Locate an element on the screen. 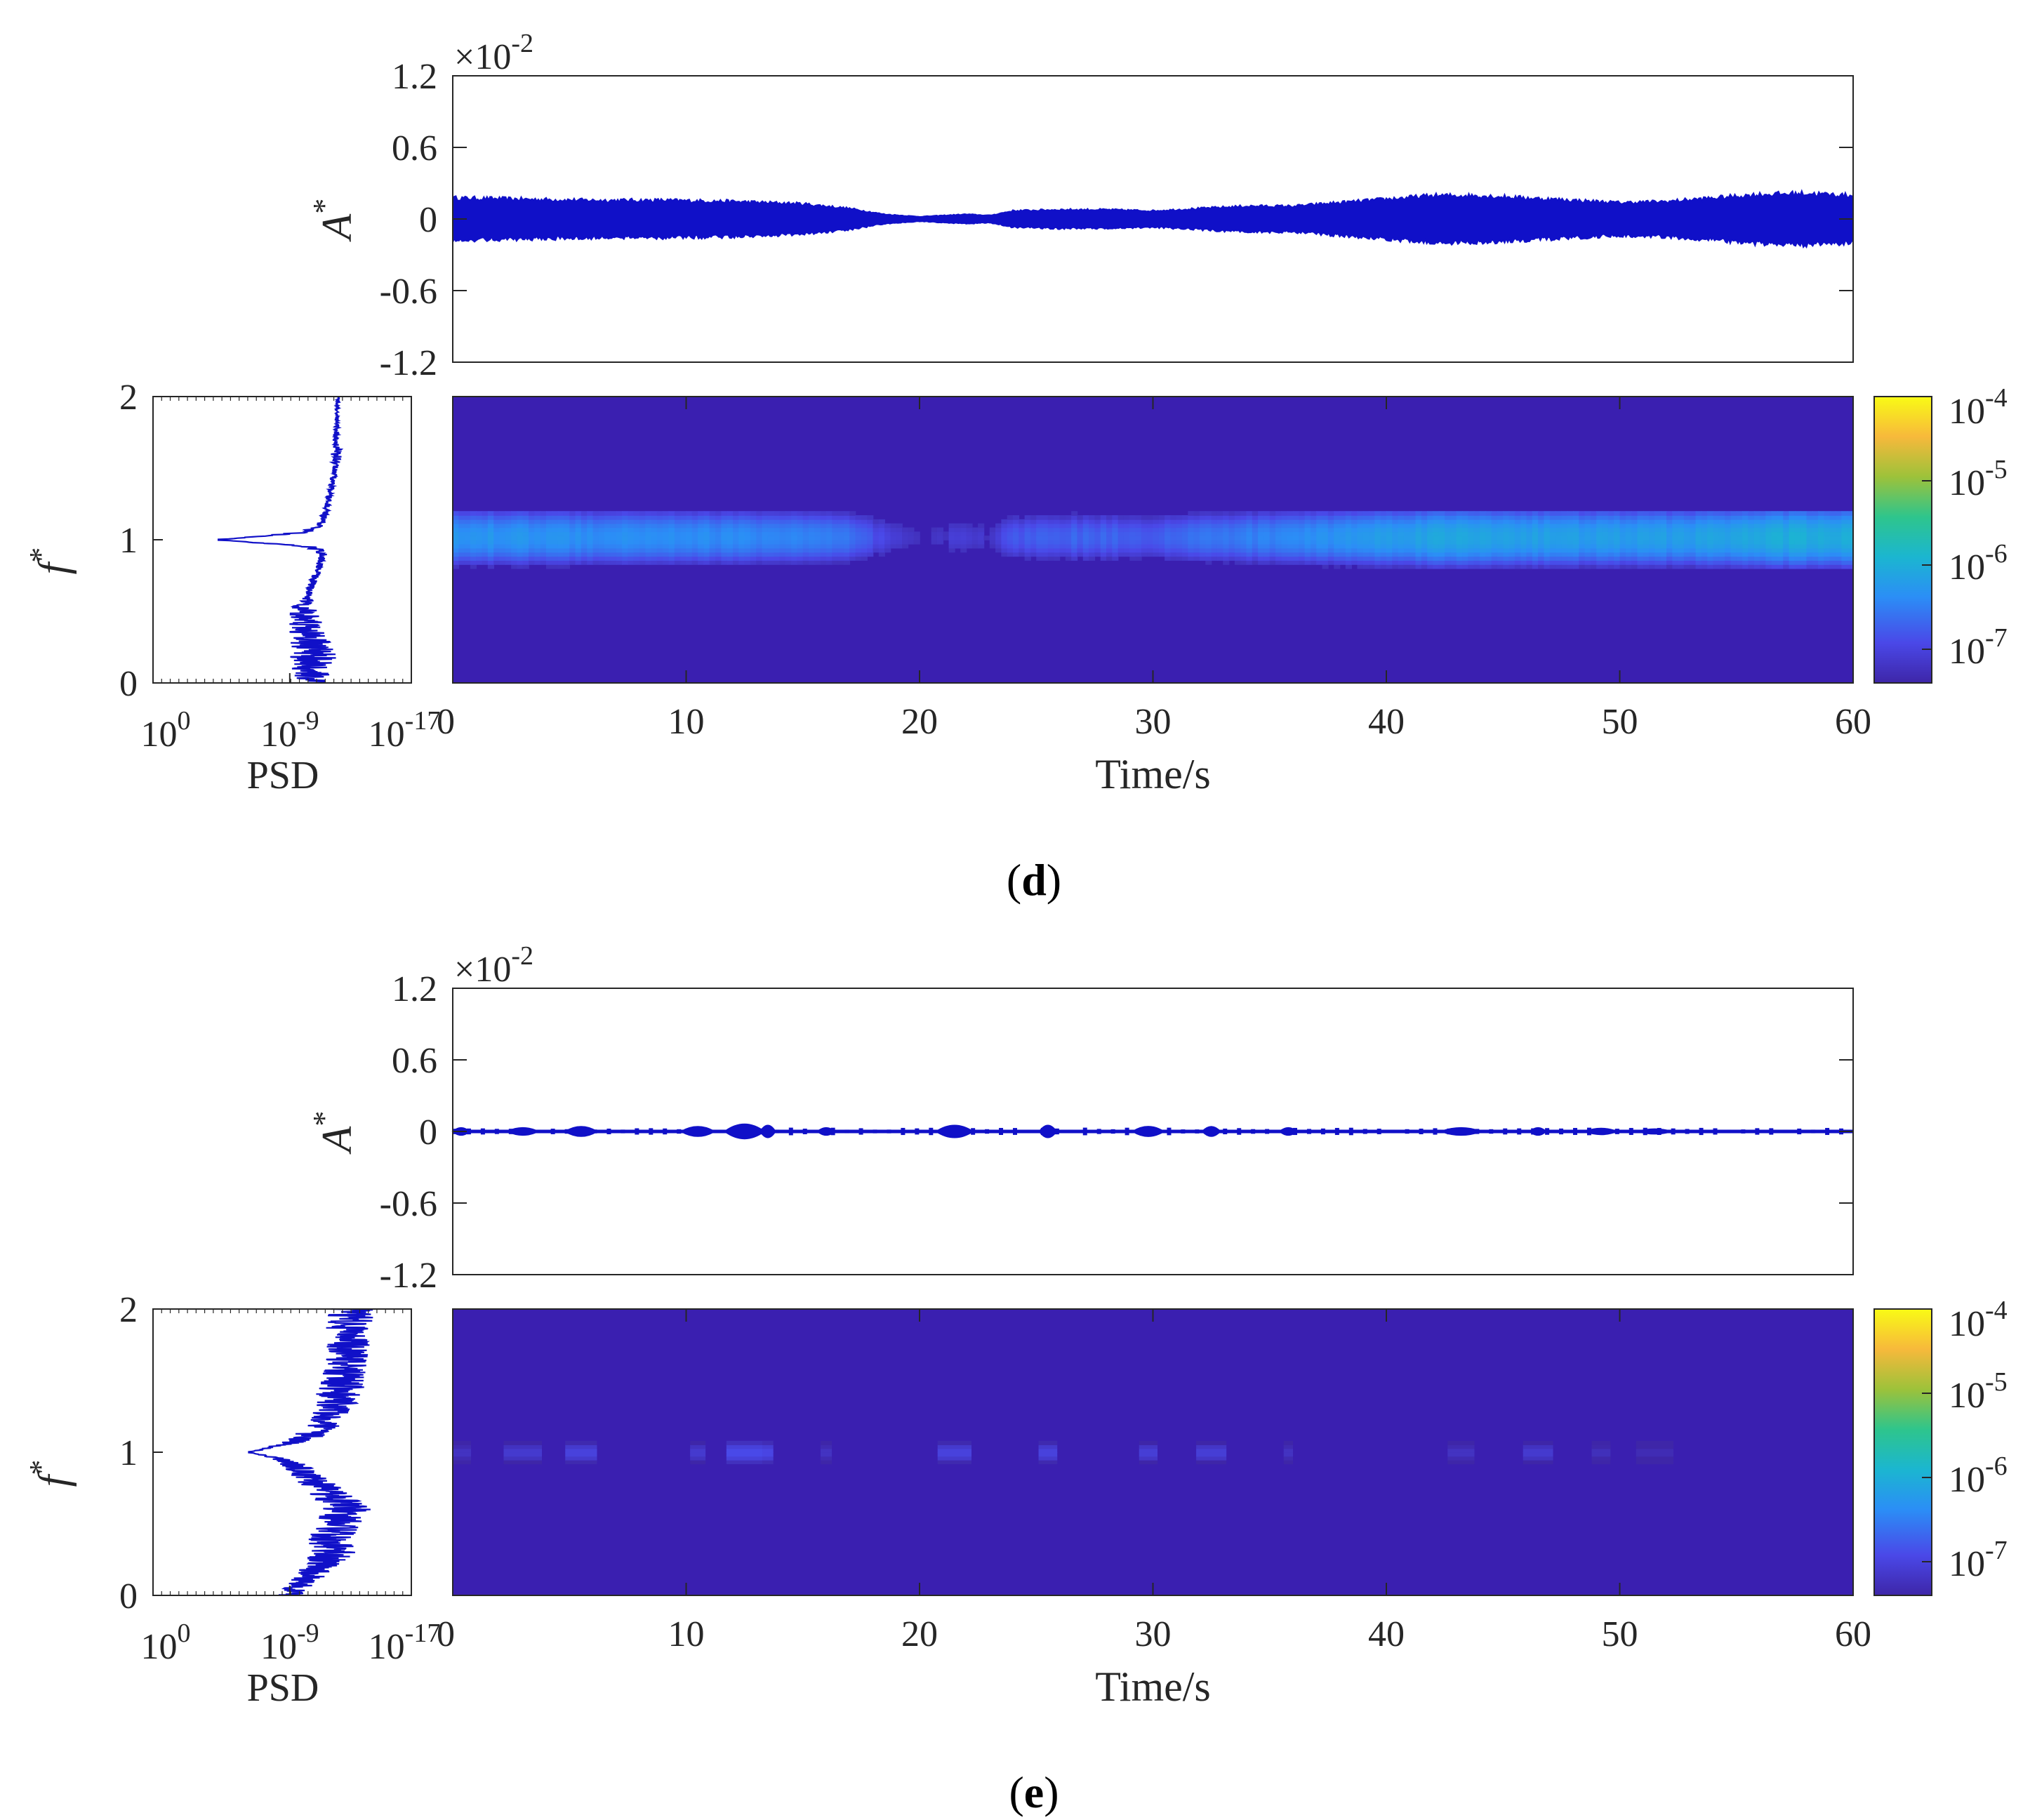  caption-open-paren: ( is located at coordinates (1014, 880).